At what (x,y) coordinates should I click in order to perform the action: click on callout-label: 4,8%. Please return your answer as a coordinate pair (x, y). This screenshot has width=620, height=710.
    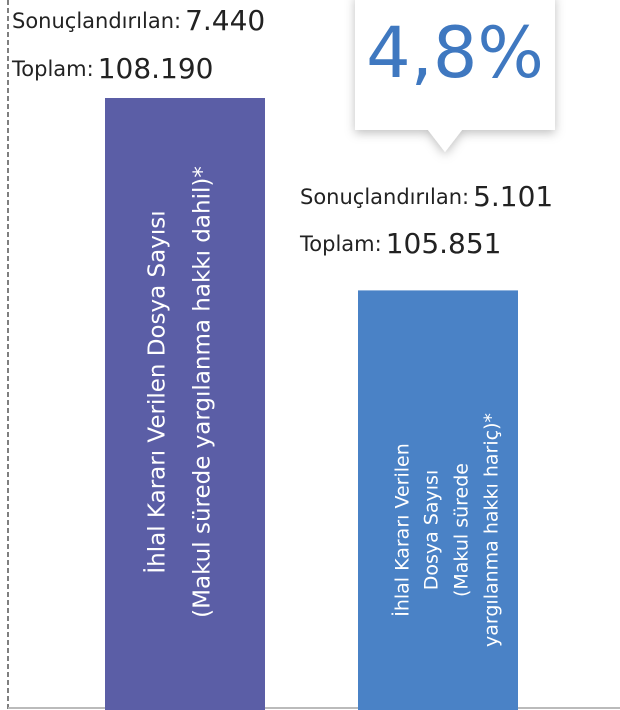
    Looking at the image, I should click on (455, 53).